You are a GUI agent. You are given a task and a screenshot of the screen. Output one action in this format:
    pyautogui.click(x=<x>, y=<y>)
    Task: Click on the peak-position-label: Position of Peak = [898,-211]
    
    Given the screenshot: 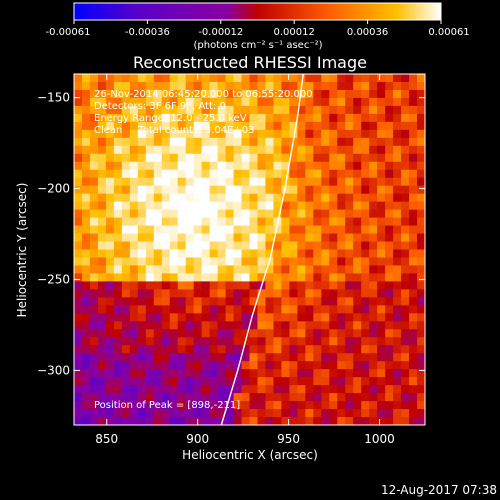 What is the action you would take?
    pyautogui.click(x=167, y=405)
    